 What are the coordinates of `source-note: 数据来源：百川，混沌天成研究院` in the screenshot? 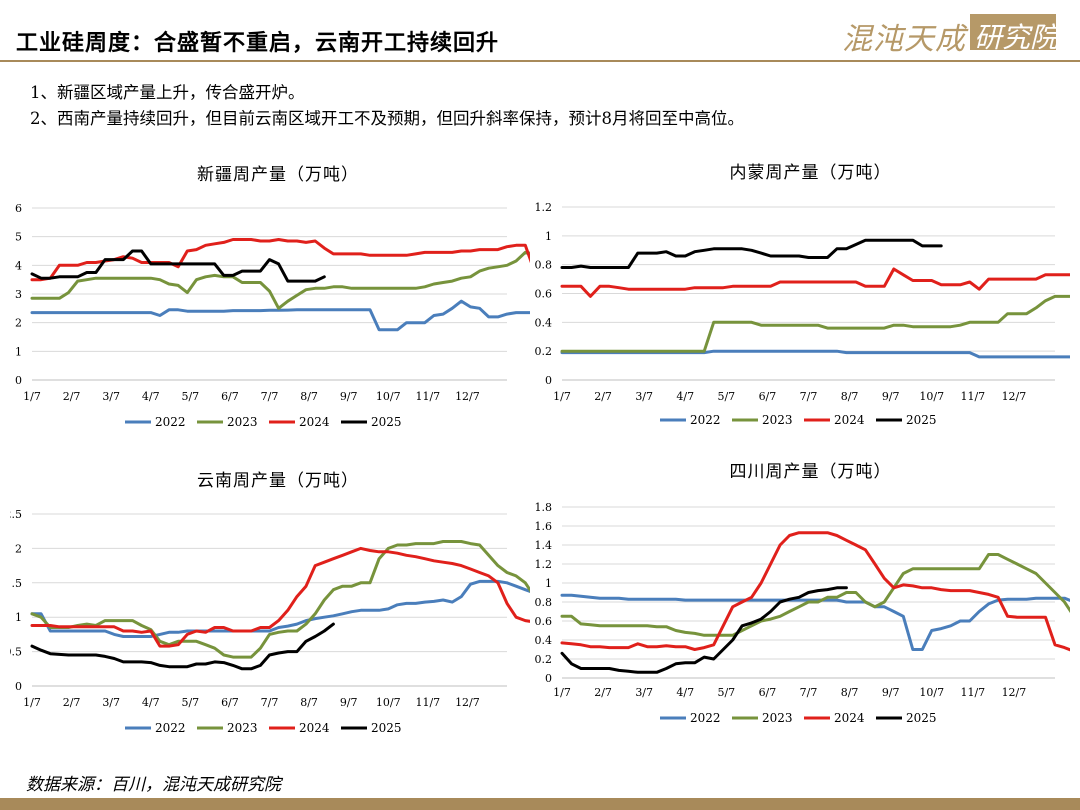 It's located at (153, 785).